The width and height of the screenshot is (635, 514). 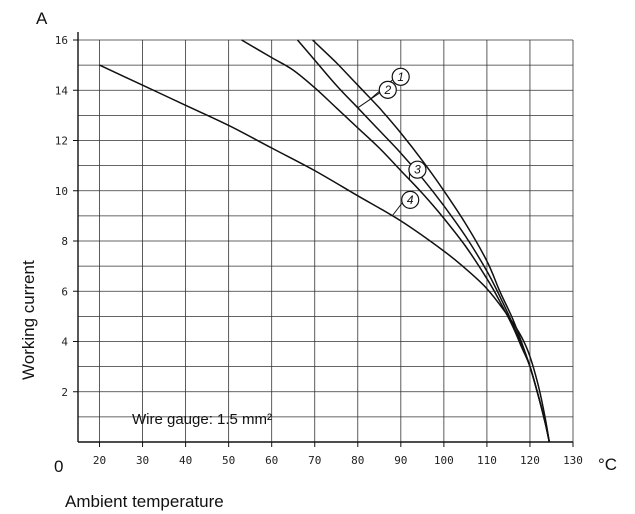 What do you see at coordinates (400, 460) in the screenshot?
I see `x-tick-label: 90` at bounding box center [400, 460].